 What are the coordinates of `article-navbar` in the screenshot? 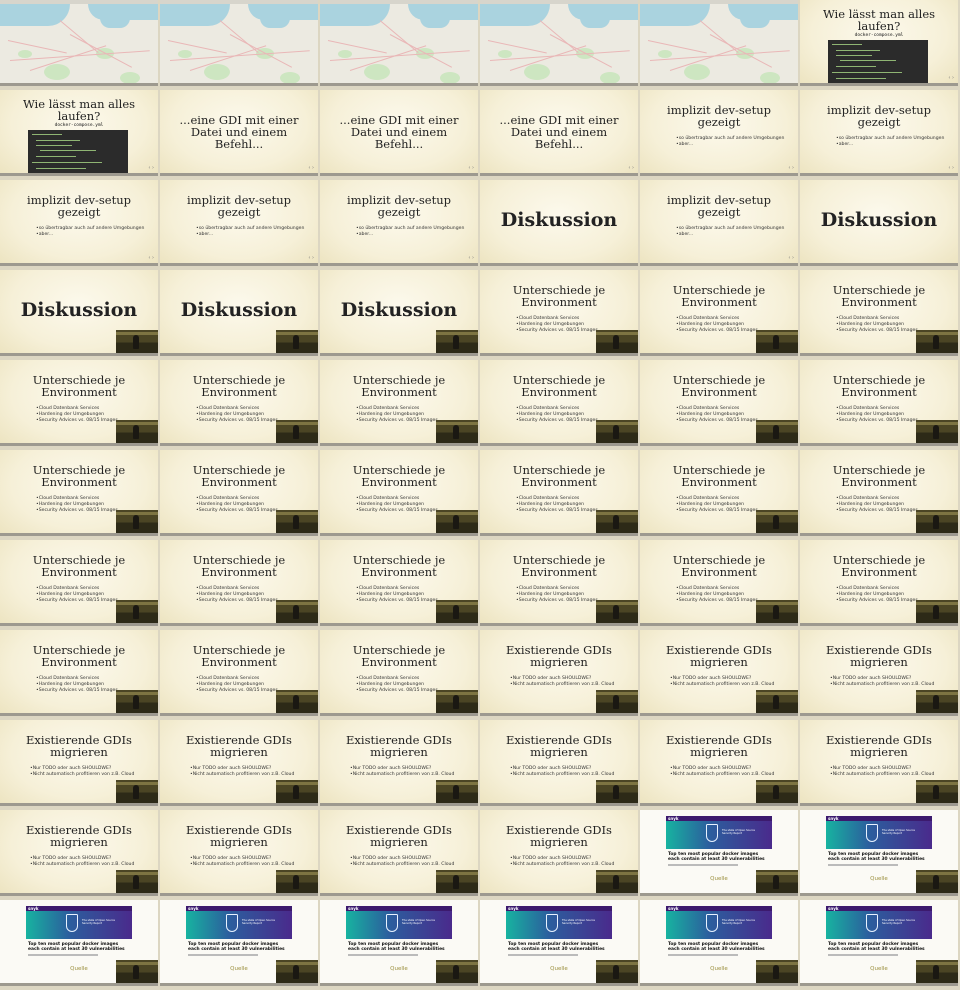 It's located at (719, 908).